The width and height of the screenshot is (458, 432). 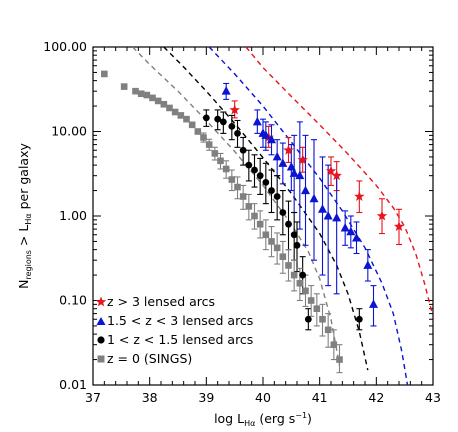 I want to click on x-tick-label: 40, so click(x=263, y=397).